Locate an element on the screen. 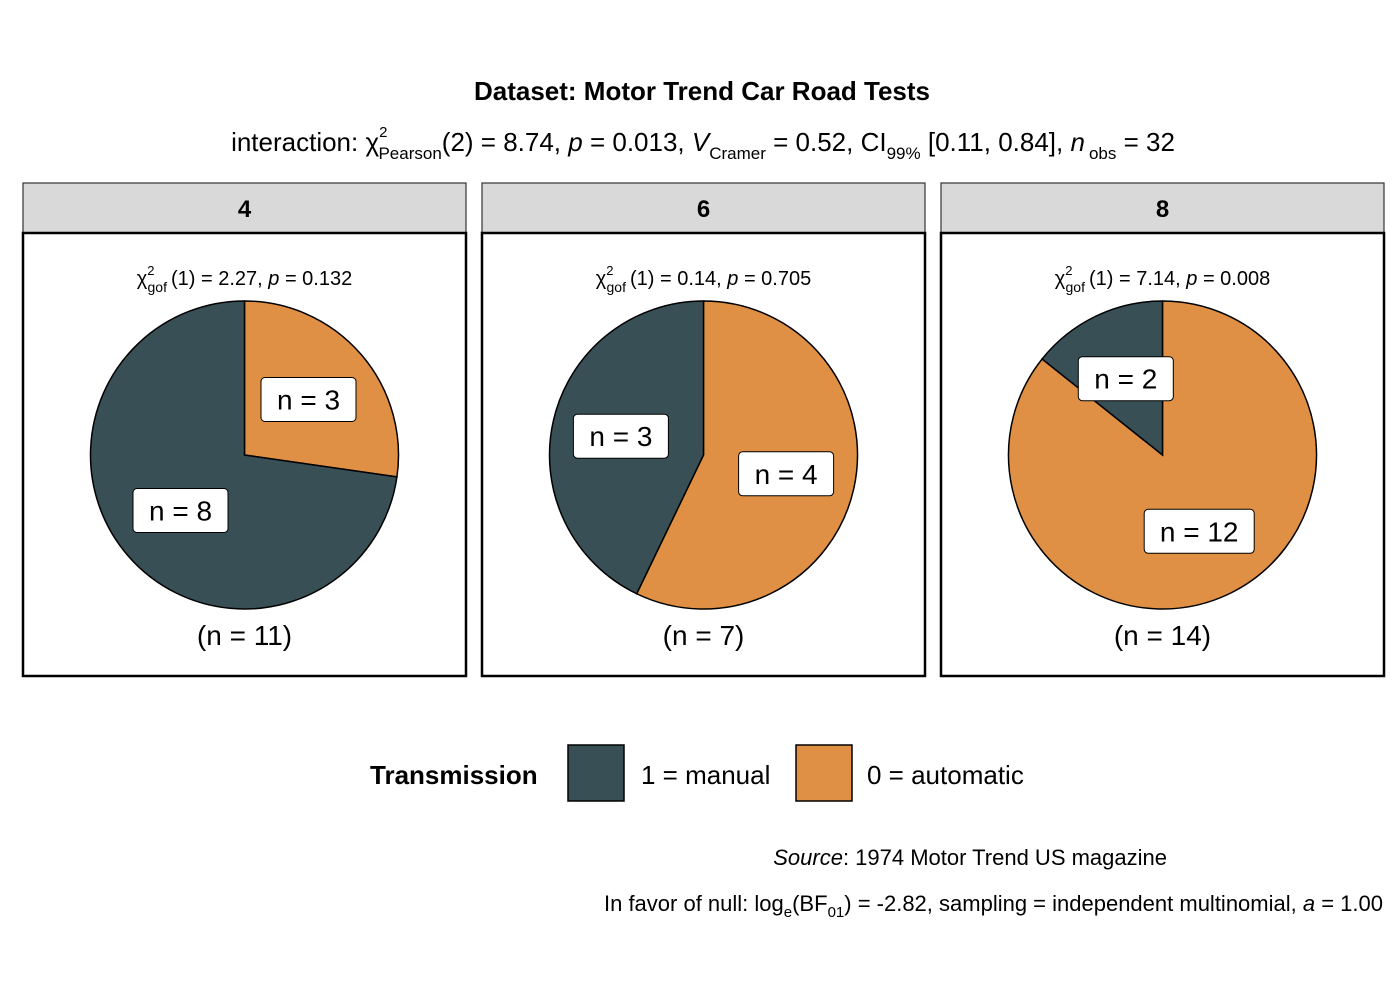  facet-strip-label: 6 is located at coordinates (703, 209).